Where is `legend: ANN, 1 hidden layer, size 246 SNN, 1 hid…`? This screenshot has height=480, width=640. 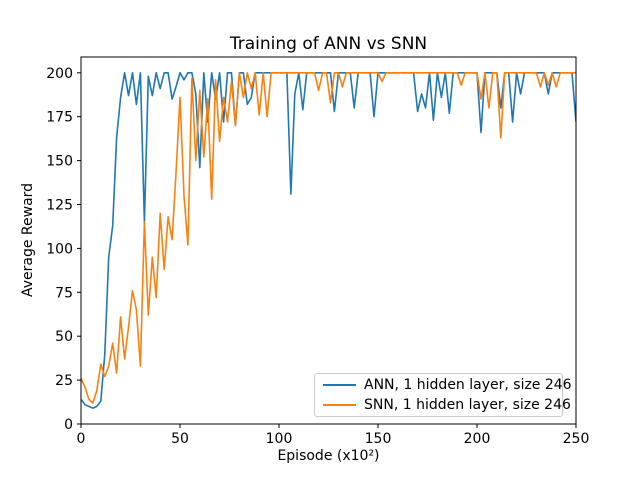
legend: ANN, 1 hidden layer, size 246 SNN, 1 hid… is located at coordinates (443, 395).